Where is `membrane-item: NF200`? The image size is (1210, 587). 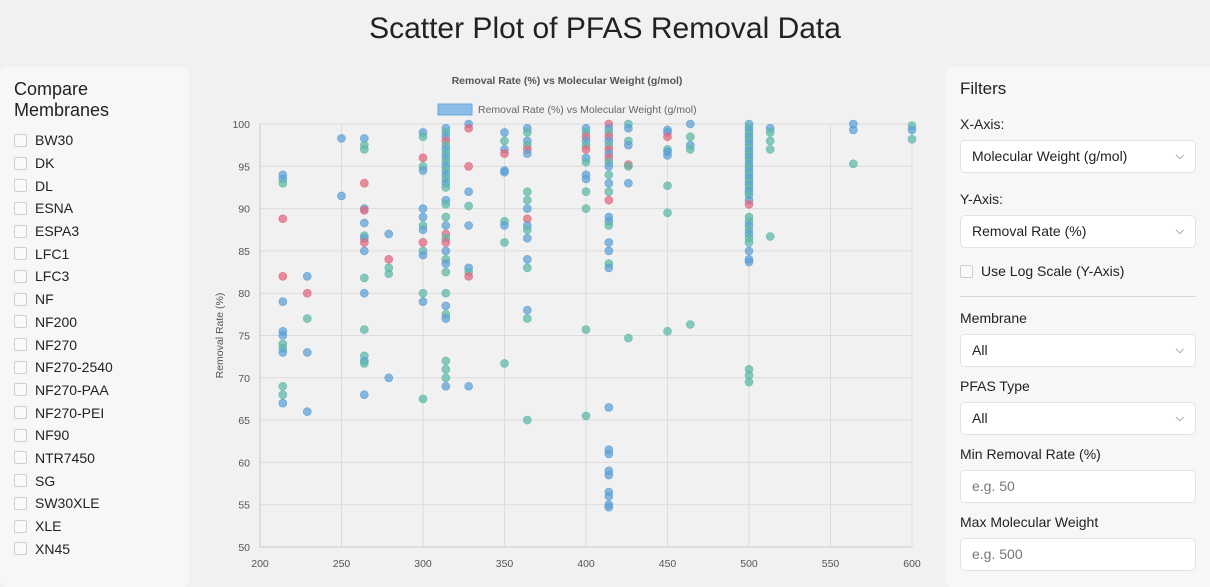
membrane-item: NF200 is located at coordinates (94, 322).